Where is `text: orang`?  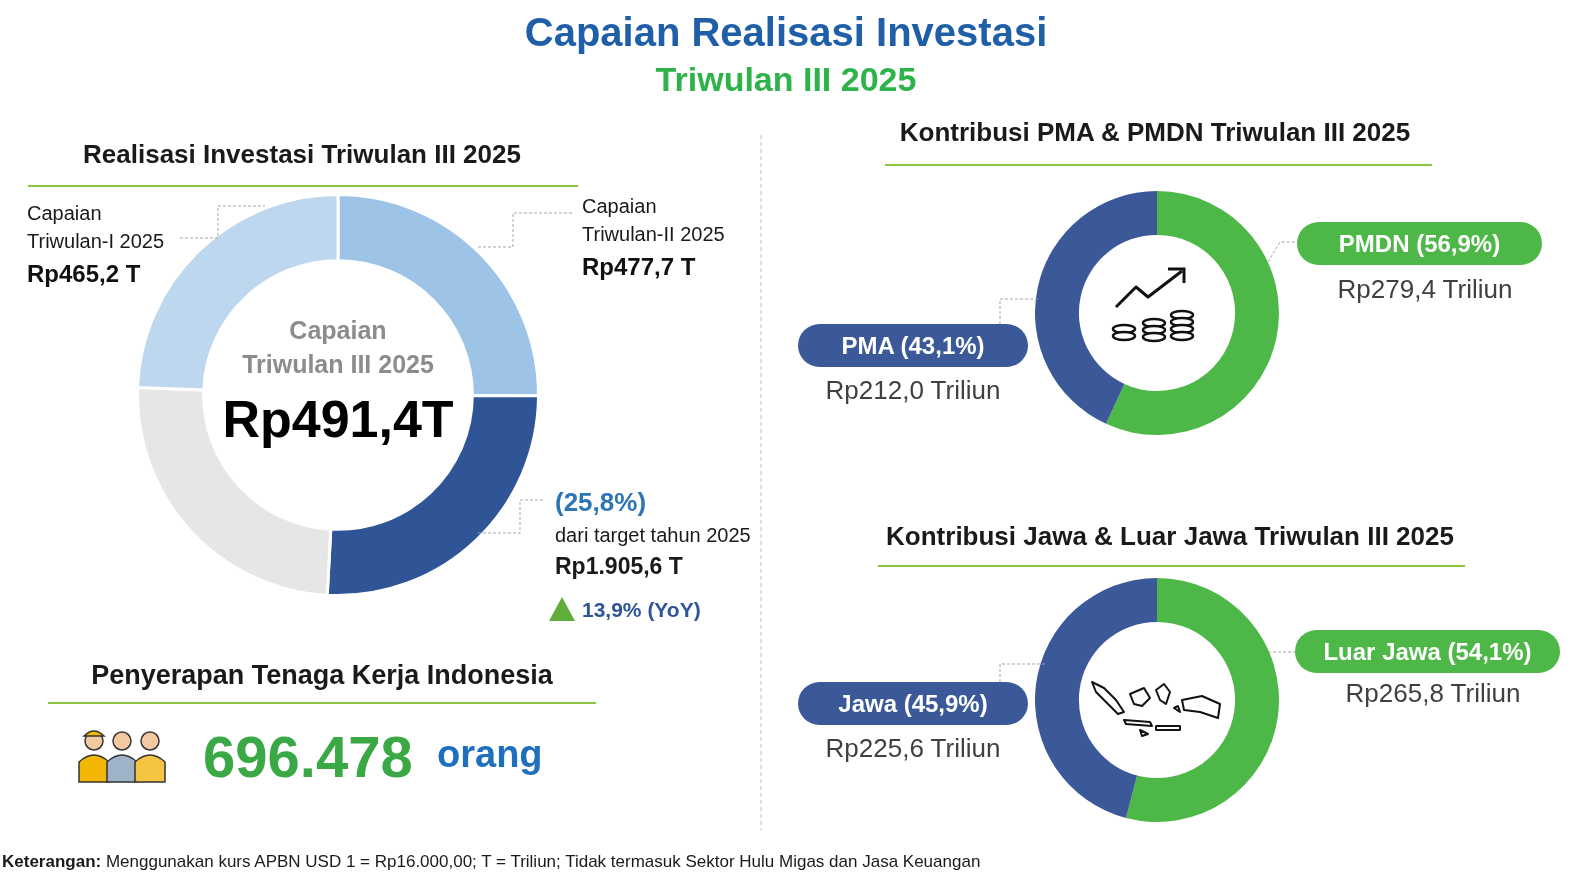
text: orang is located at coordinates (490, 755).